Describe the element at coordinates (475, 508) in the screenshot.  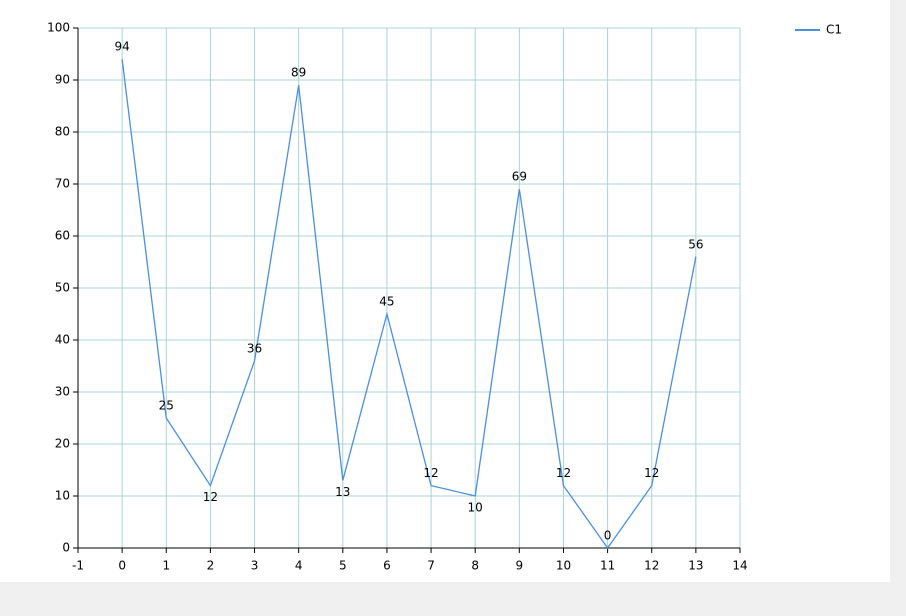
I see `data-label: 10` at that location.